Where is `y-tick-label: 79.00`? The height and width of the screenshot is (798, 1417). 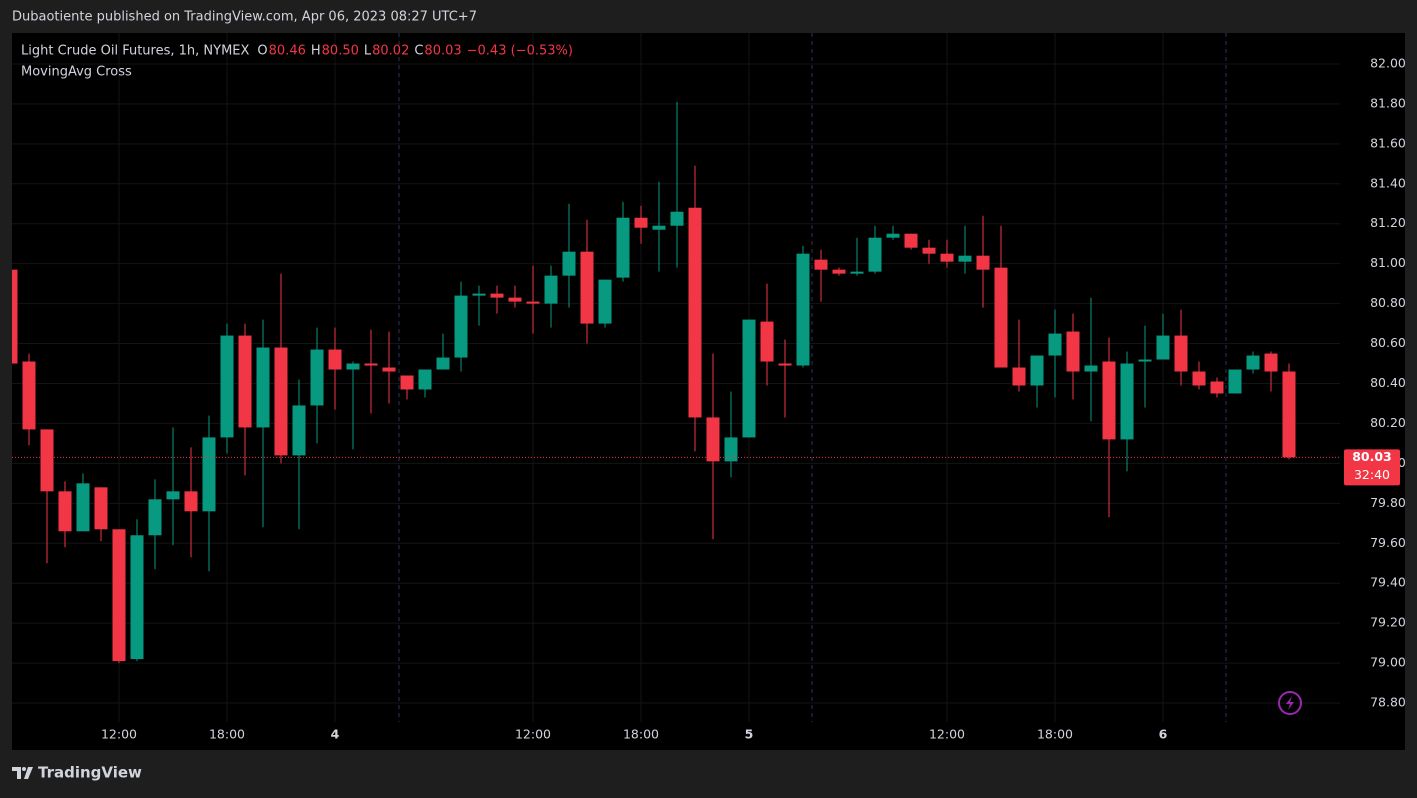
y-tick-label: 79.00 is located at coordinates (1388, 662).